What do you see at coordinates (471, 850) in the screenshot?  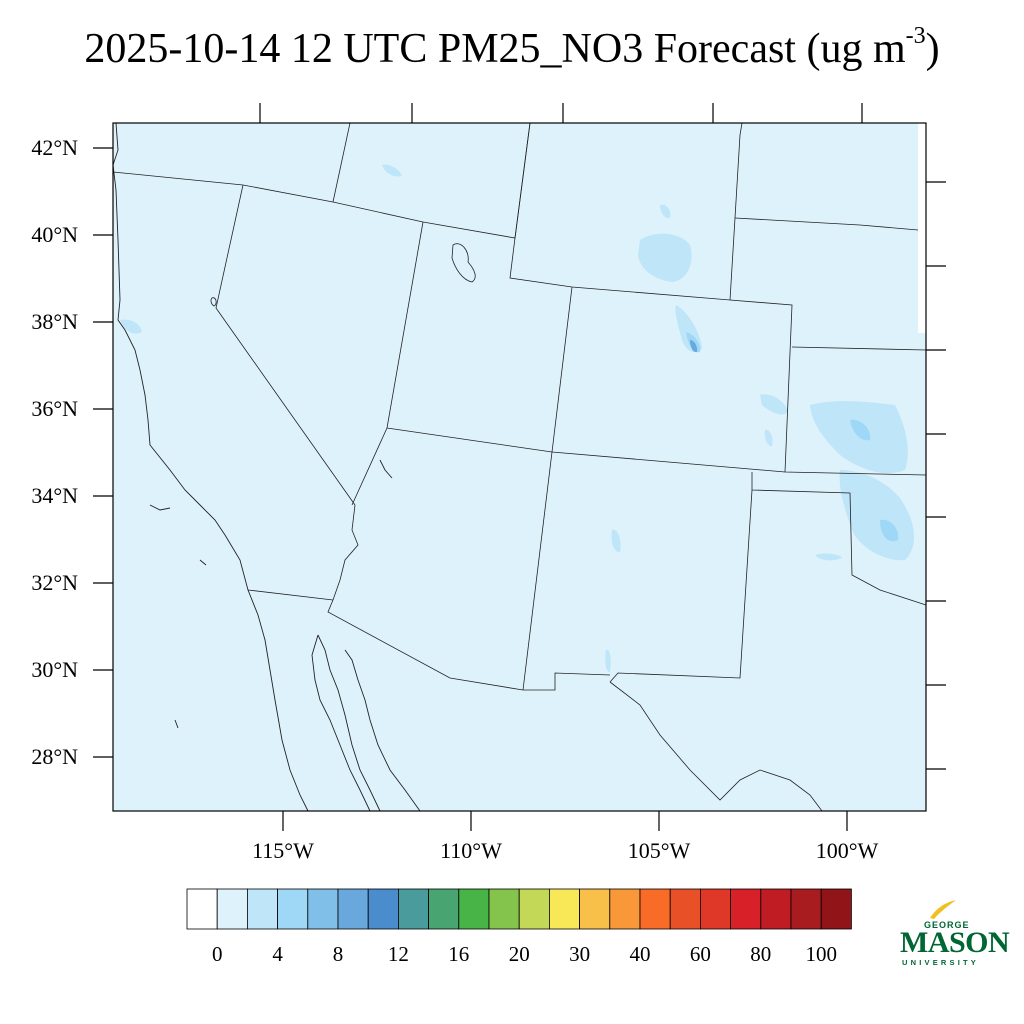 I see `lon-label-110w: 110°W` at bounding box center [471, 850].